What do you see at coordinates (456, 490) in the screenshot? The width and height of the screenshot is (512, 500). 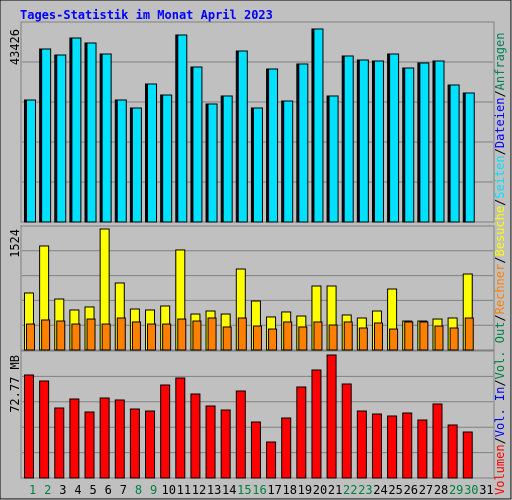 I see `x-tick-label: 29` at bounding box center [456, 490].